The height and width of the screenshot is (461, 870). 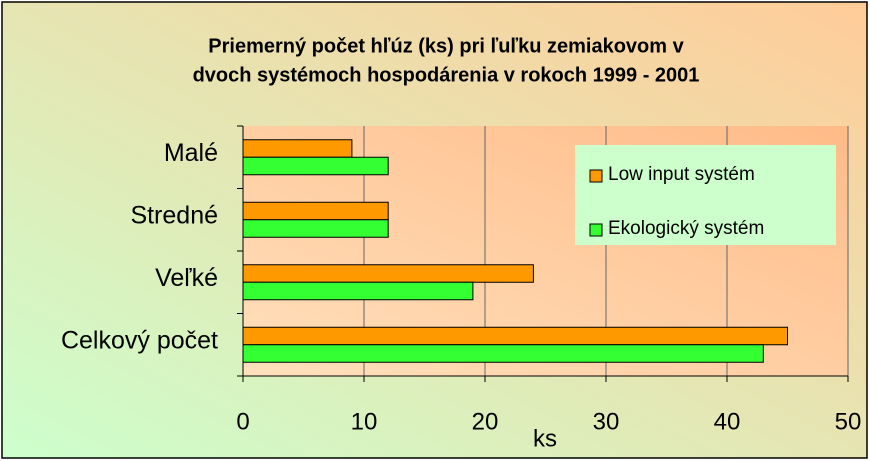 What do you see at coordinates (174, 215) in the screenshot?
I see `y-tick-label: Stredné` at bounding box center [174, 215].